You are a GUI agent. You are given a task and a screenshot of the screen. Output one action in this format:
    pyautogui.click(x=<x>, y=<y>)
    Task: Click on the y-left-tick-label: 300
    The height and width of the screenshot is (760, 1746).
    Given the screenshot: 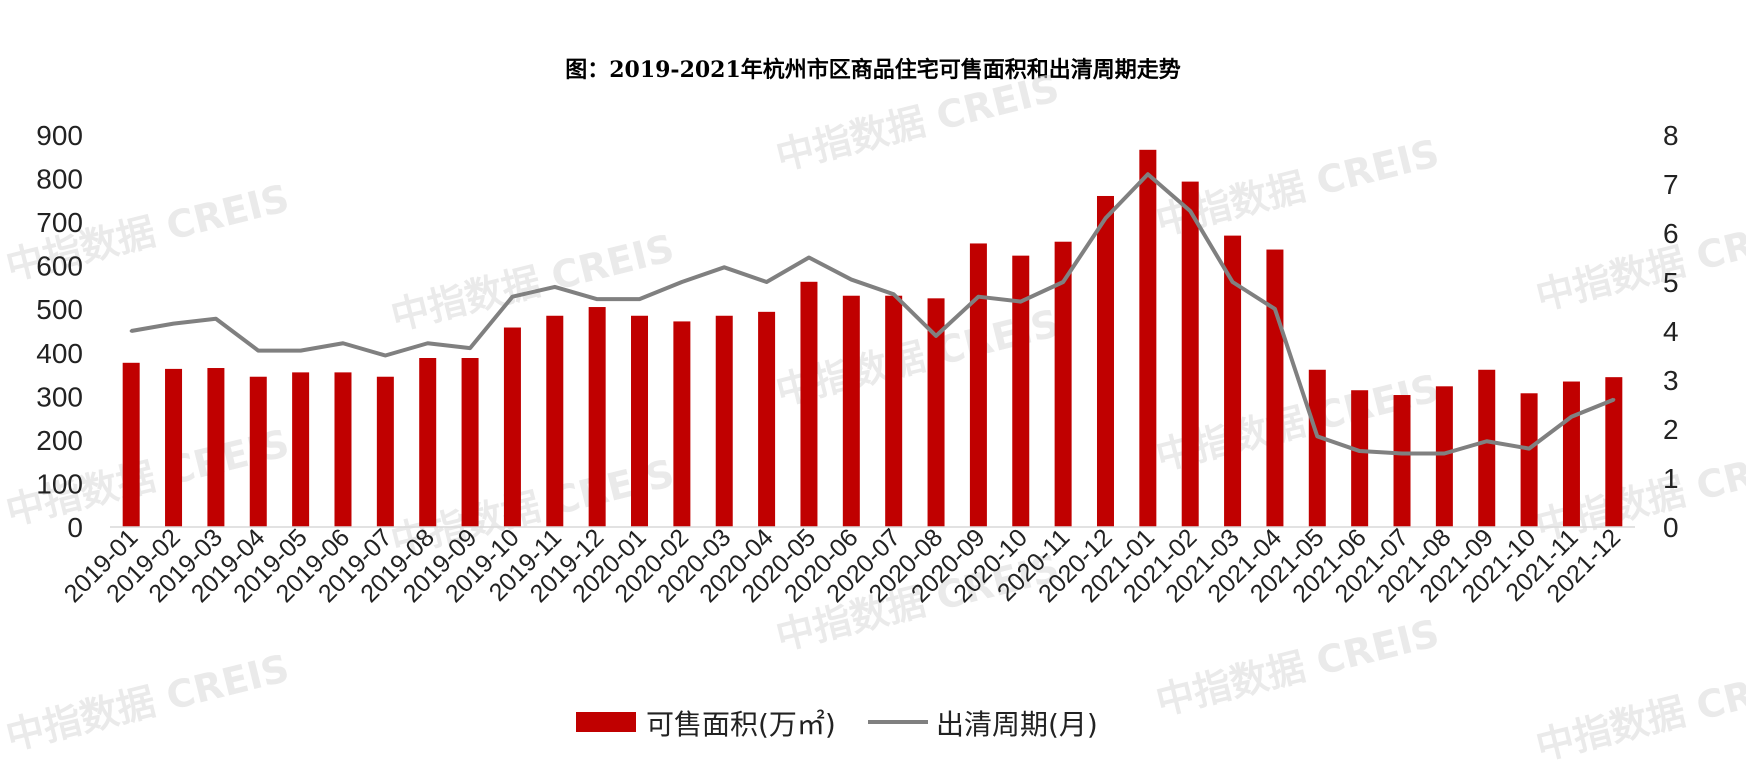 What is the action you would take?
    pyautogui.click(x=59, y=396)
    